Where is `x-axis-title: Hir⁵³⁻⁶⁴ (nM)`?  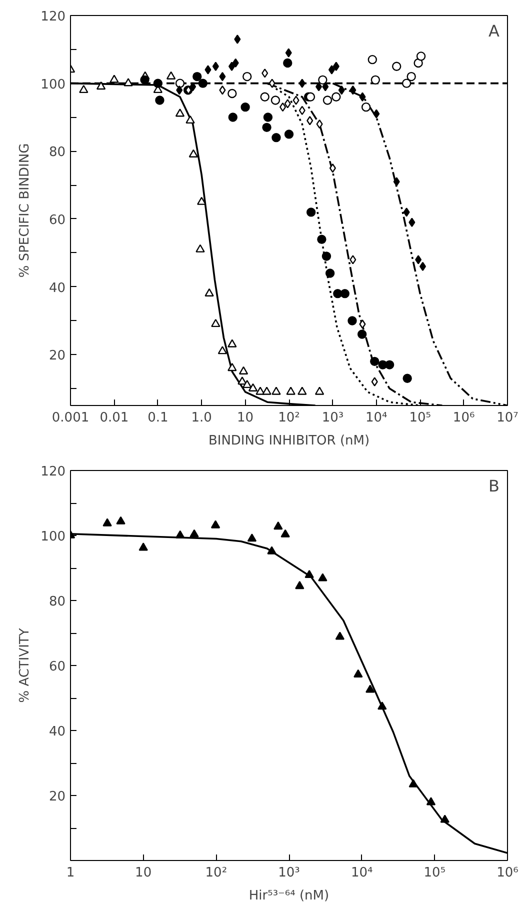 x-axis-title: Hir⁵³⁻⁶⁴ (nM) is located at coordinates (289, 896).